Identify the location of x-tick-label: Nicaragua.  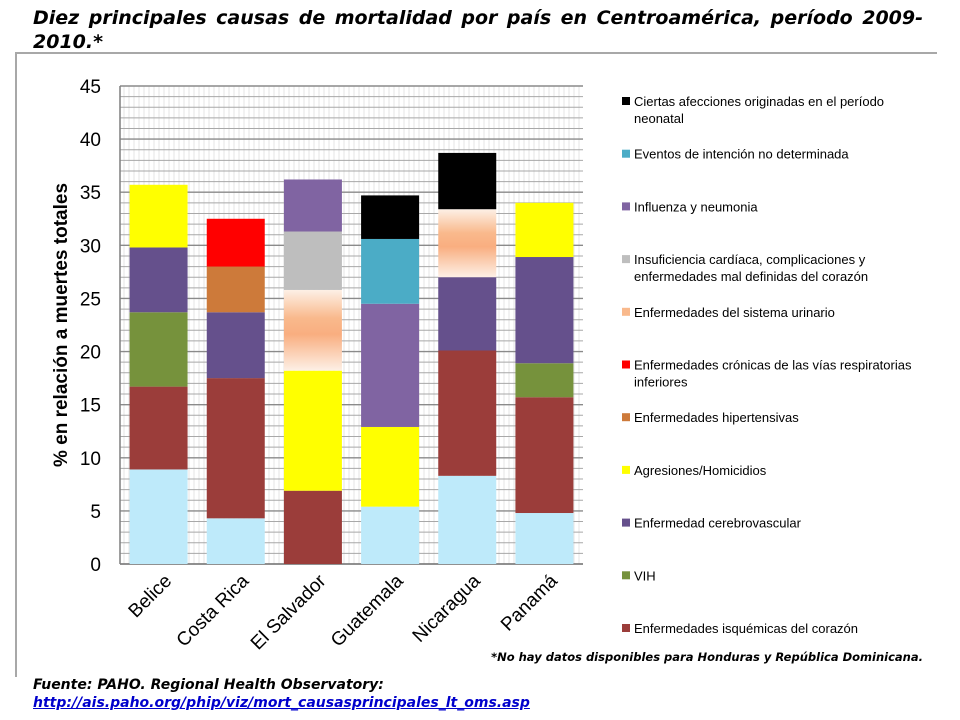
(447, 608).